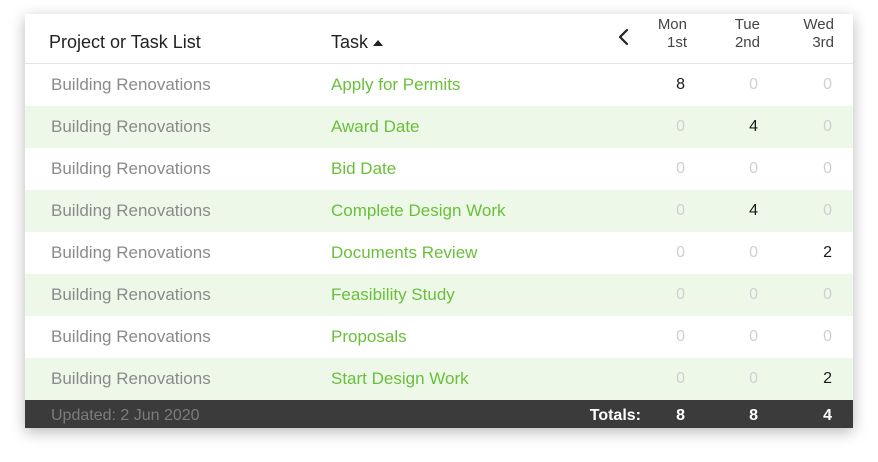  Describe the element at coordinates (747, 42) in the screenshot. I see `day-header-tue-date: 2nd` at that location.